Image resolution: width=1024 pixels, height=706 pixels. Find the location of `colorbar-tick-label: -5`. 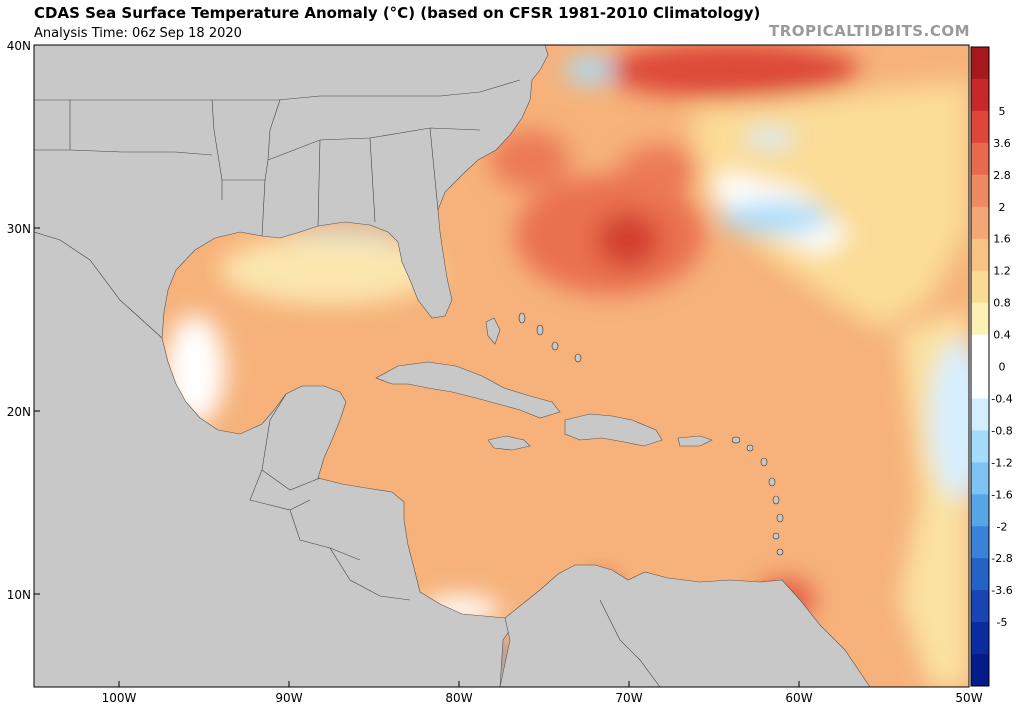

colorbar-tick-label: -5 is located at coordinates (1002, 622).